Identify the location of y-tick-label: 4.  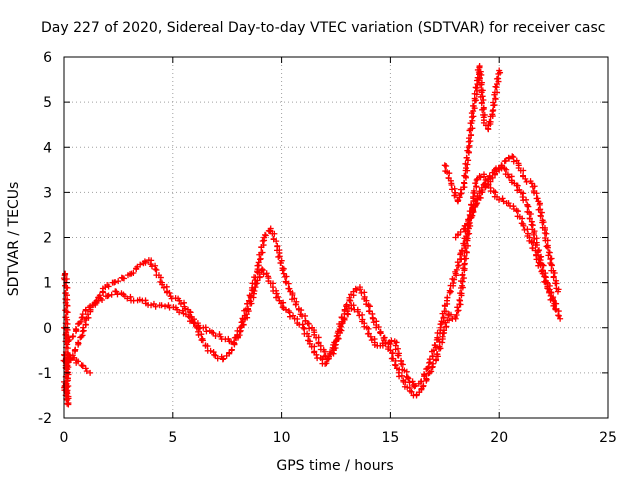
(47, 148).